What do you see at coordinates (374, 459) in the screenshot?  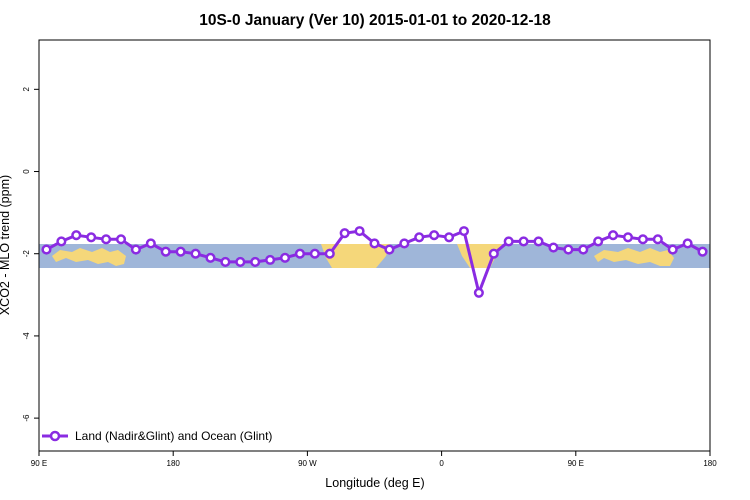 I see `x-axis: 90 E 180 90 W 0 90 E 180` at bounding box center [374, 459].